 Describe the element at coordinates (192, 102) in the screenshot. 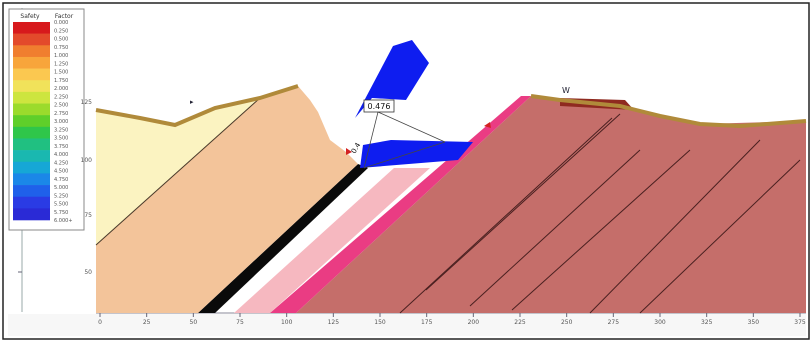

I see `surface-marker: ▸` at that location.